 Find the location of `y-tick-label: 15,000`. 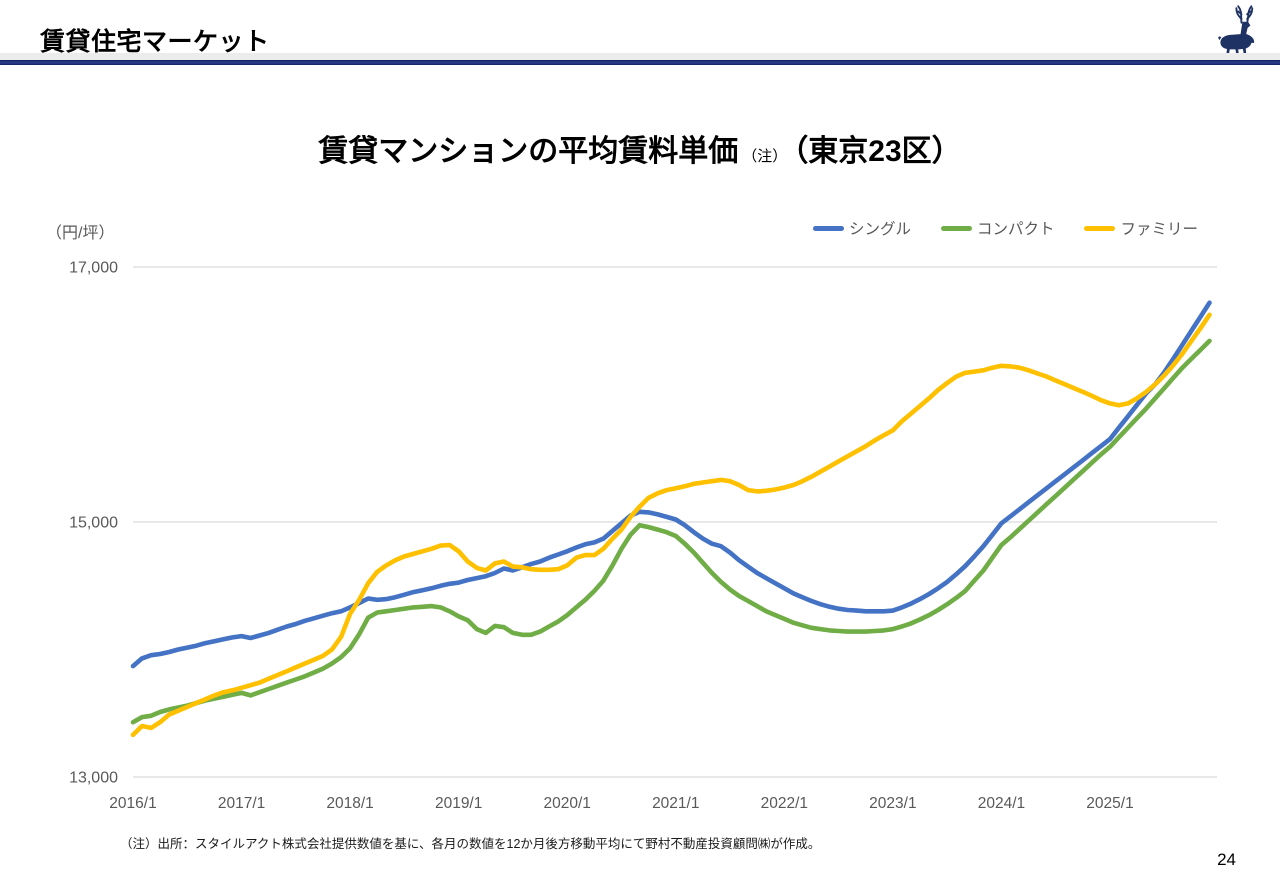

y-tick-label: 15,000 is located at coordinates (93, 523).